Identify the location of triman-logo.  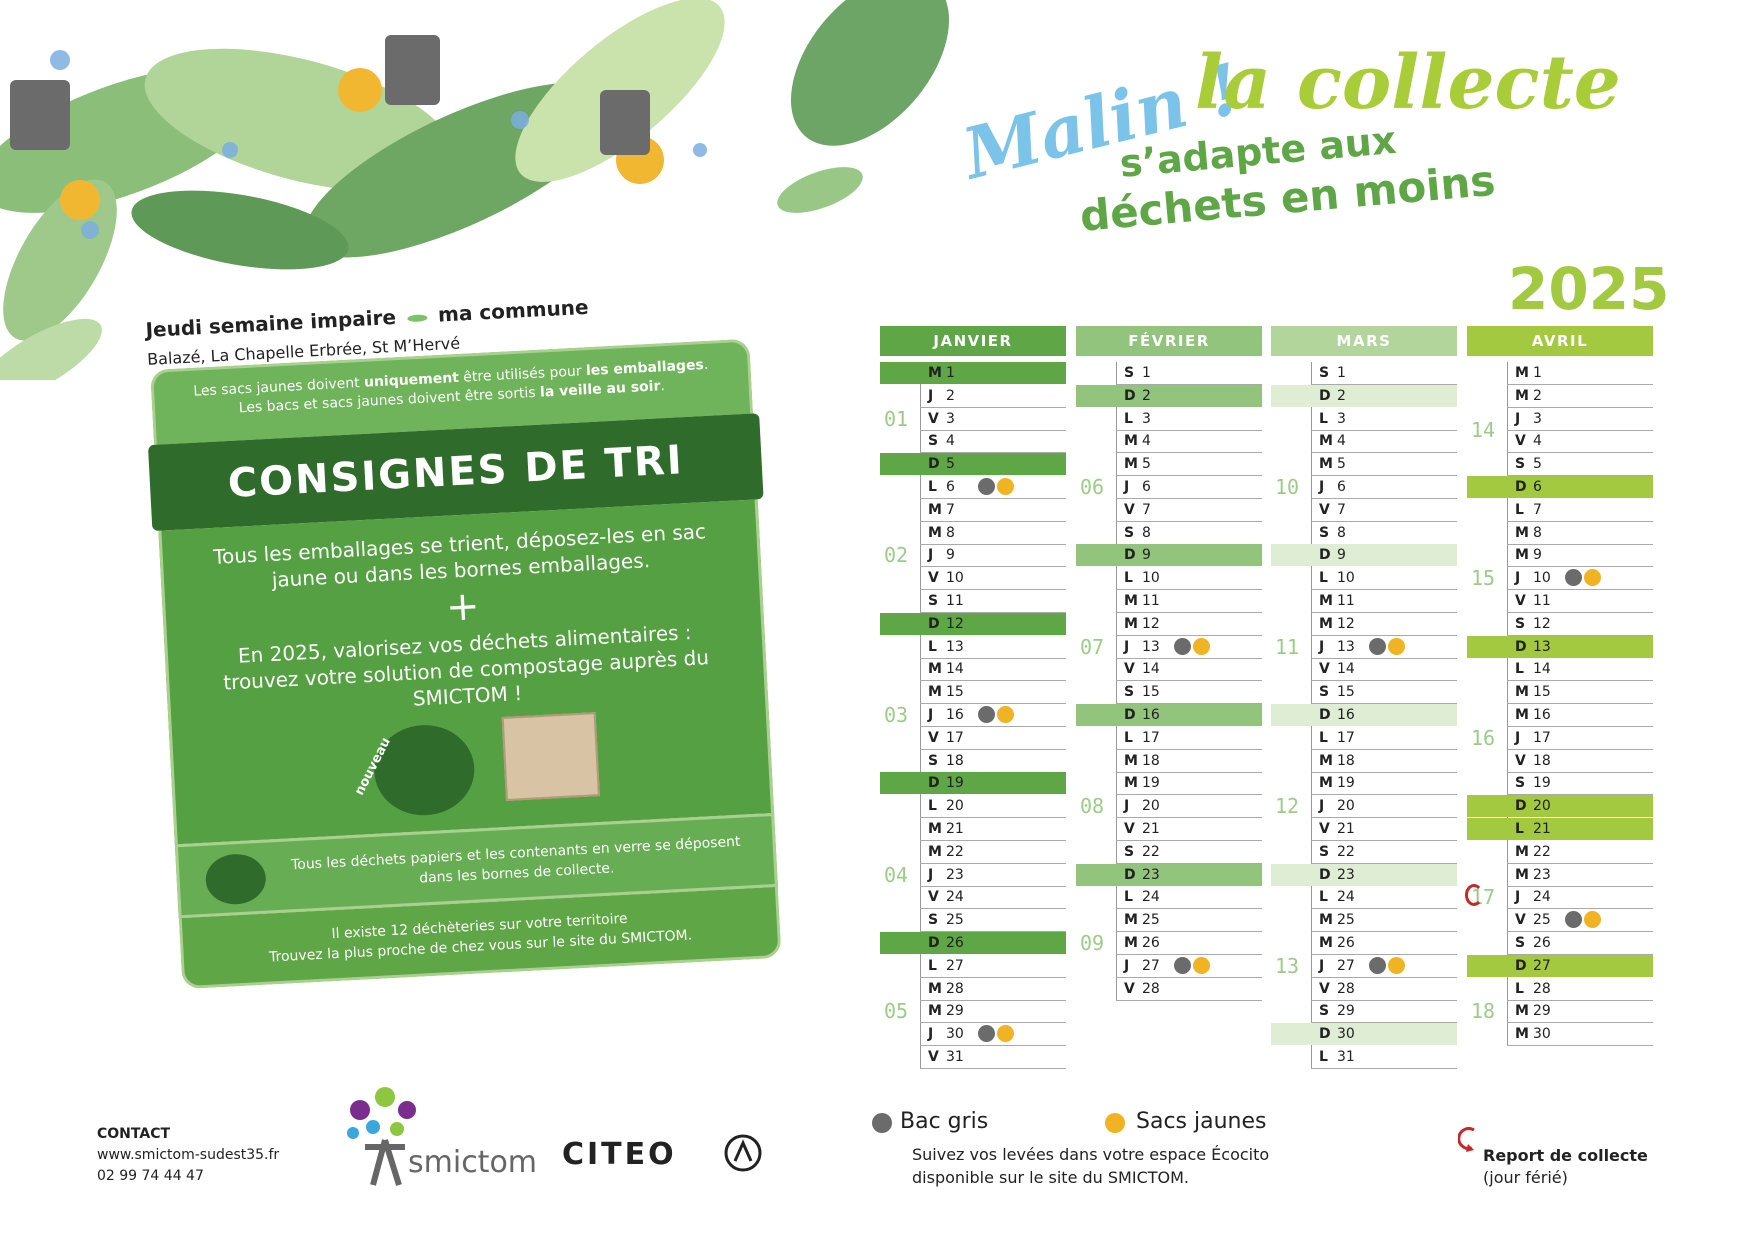
(743, 1153).